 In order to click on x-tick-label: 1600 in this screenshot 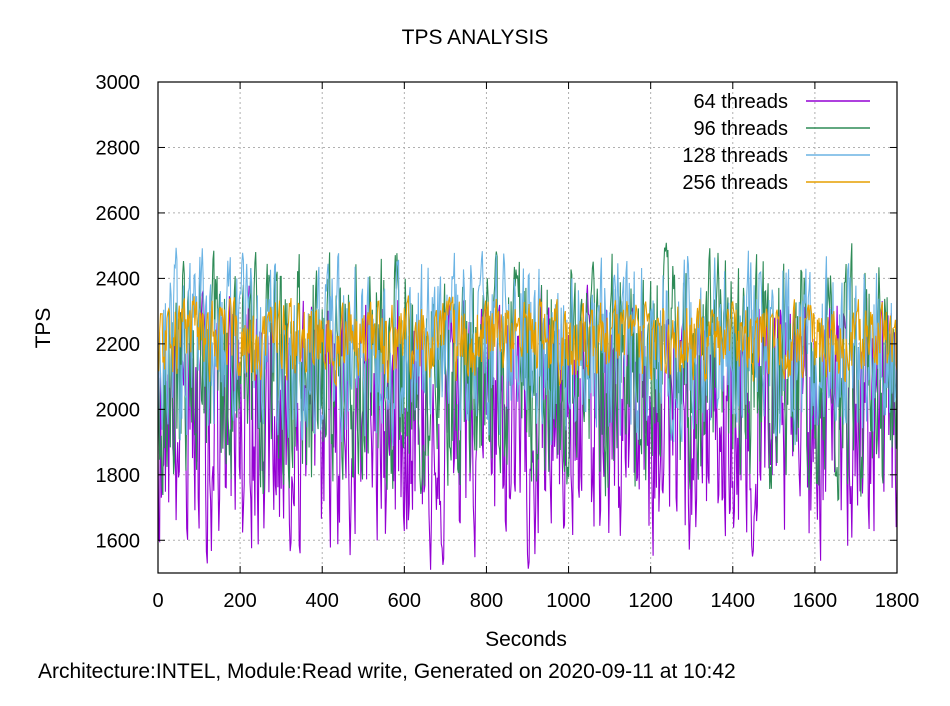, I will do `click(815, 601)`.